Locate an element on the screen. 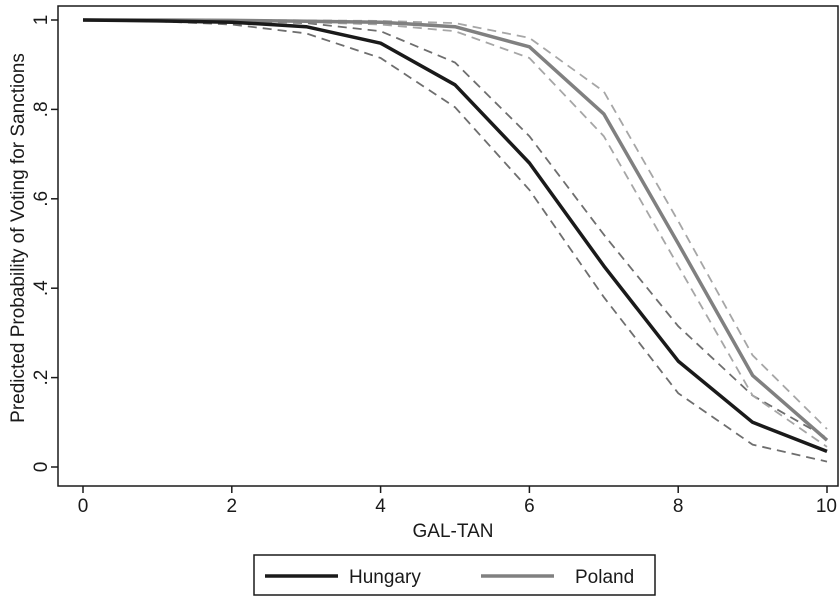 Image resolution: width=840 pixels, height=598 pixels. y-tick-label: .8 is located at coordinates (41, 109).